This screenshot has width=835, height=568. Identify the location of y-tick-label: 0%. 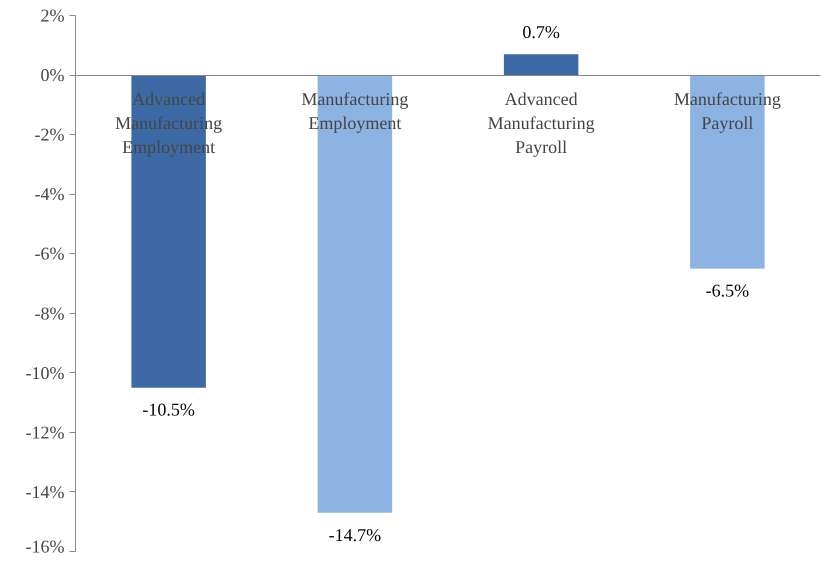
(52, 75).